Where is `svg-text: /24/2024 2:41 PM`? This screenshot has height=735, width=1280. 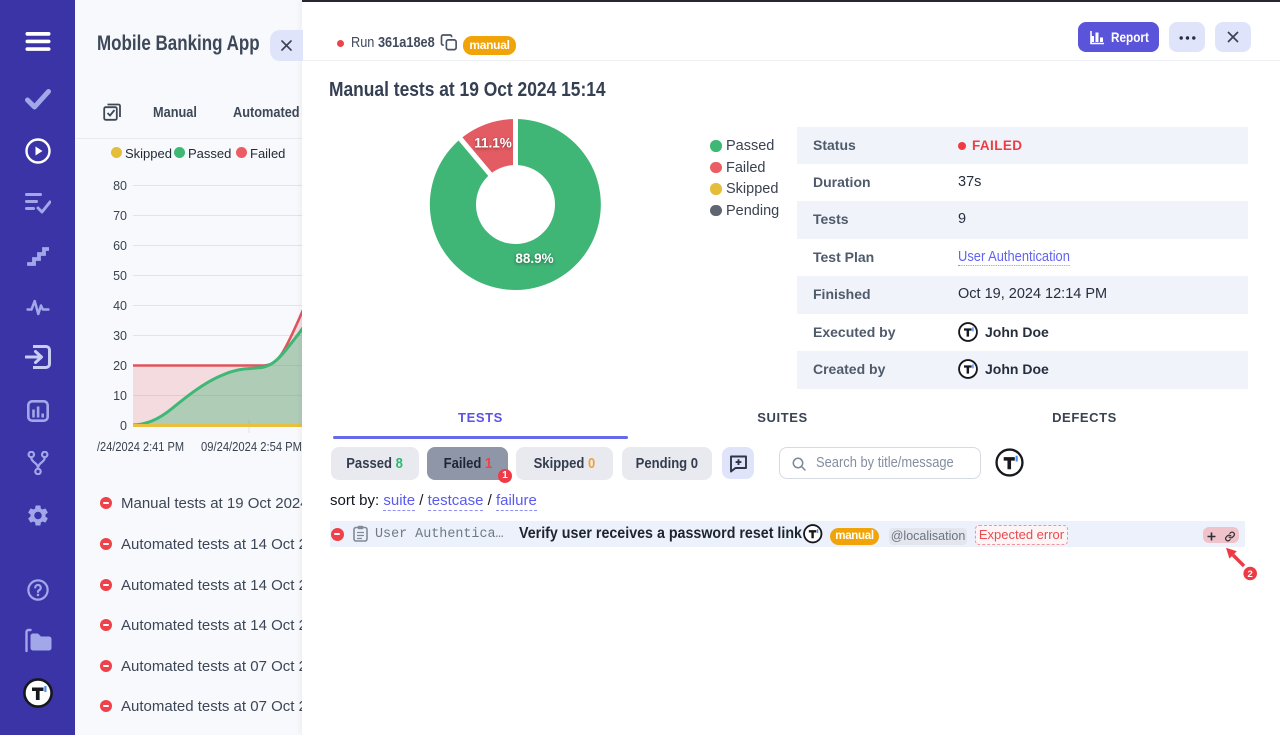
svg-text: /24/2024 2:41 PM is located at coordinates (140, 447).